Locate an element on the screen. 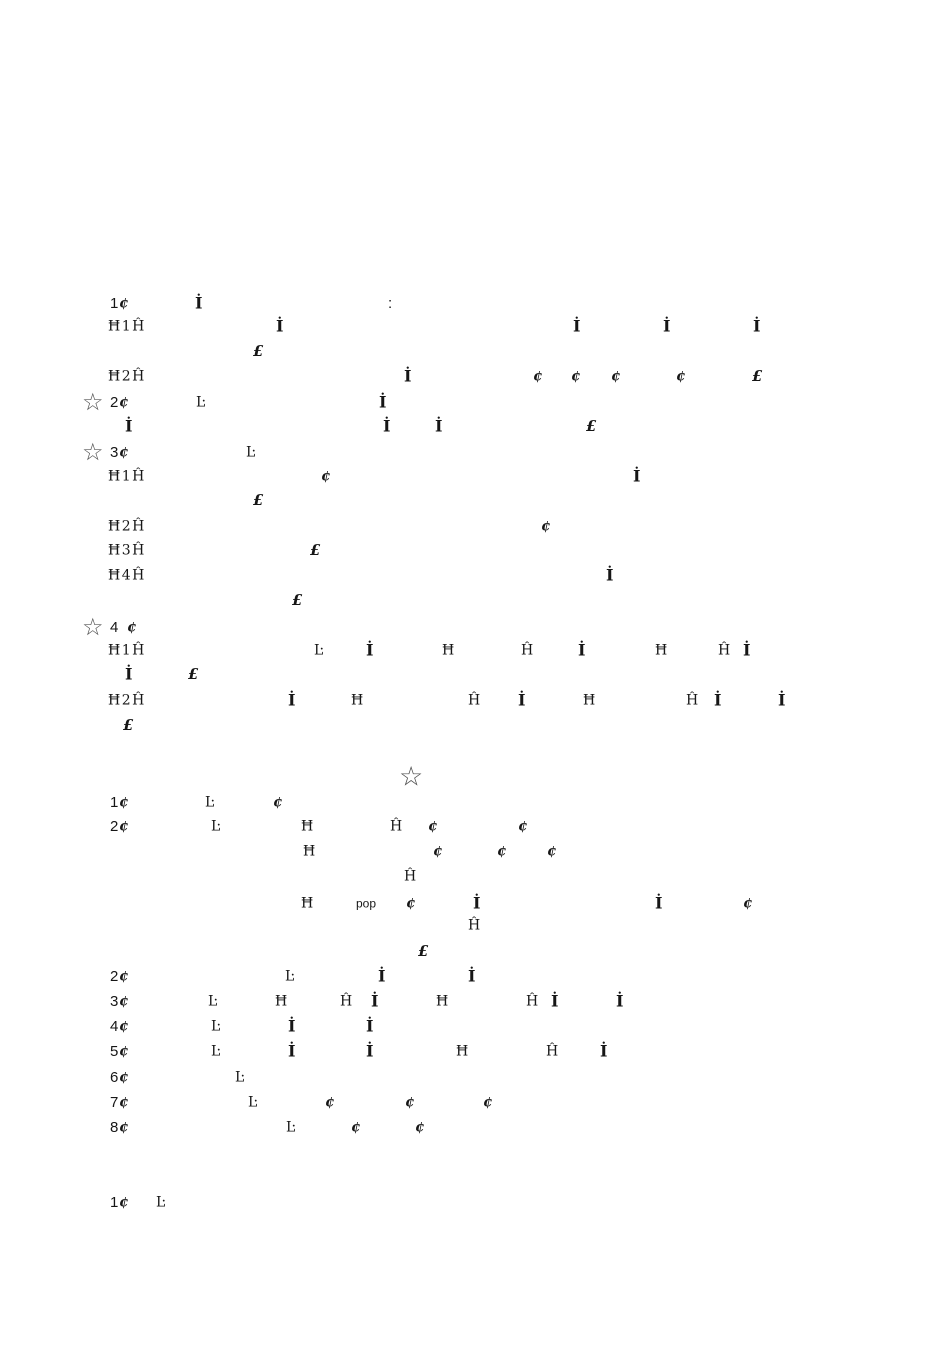 This screenshot has width=950, height=1345. text-glyph: 5 is located at coordinates (114, 1051).